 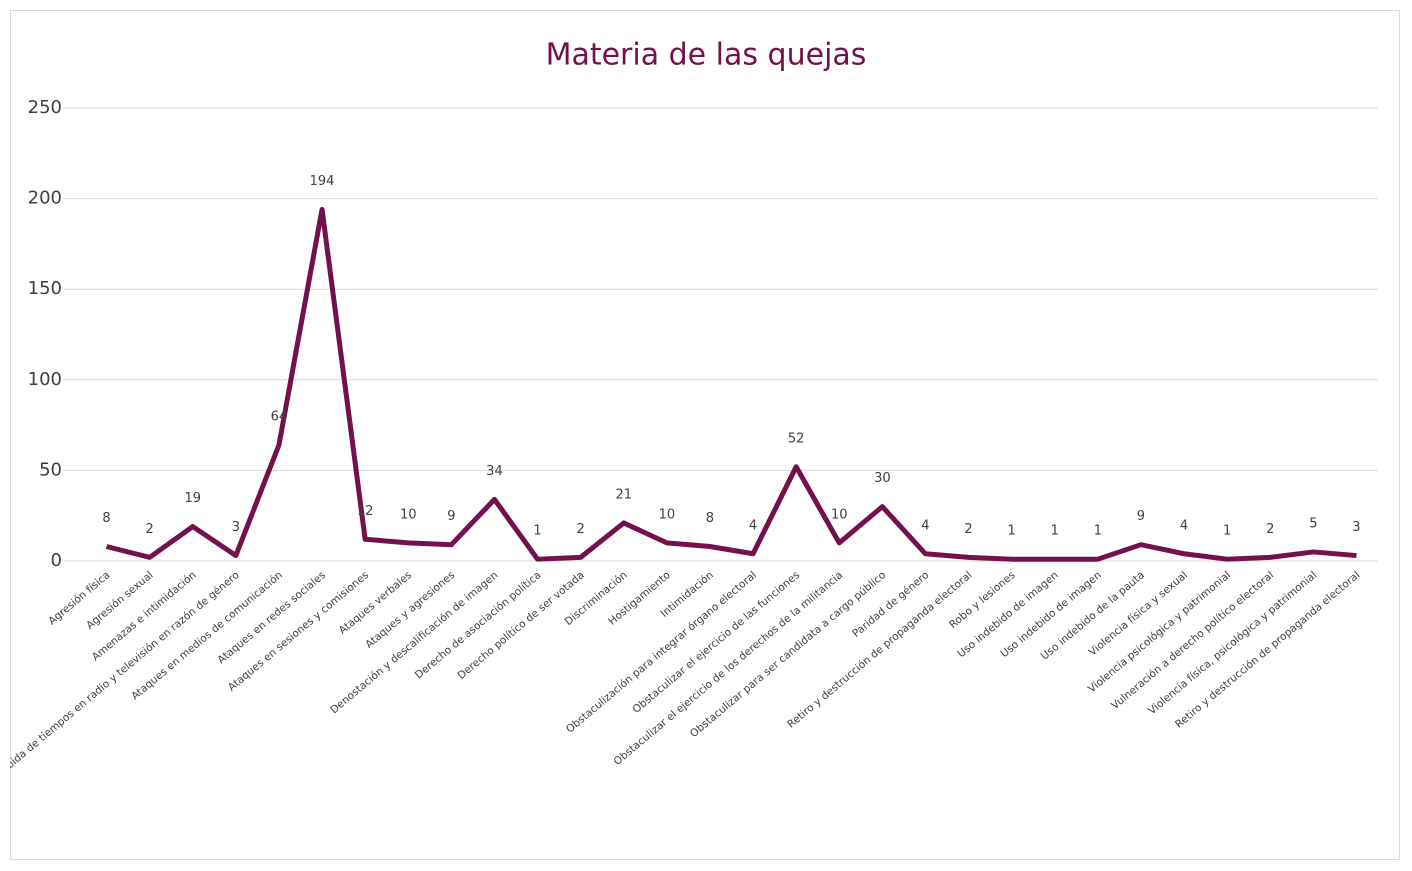 I want to click on data-label: 19, so click(x=192, y=498).